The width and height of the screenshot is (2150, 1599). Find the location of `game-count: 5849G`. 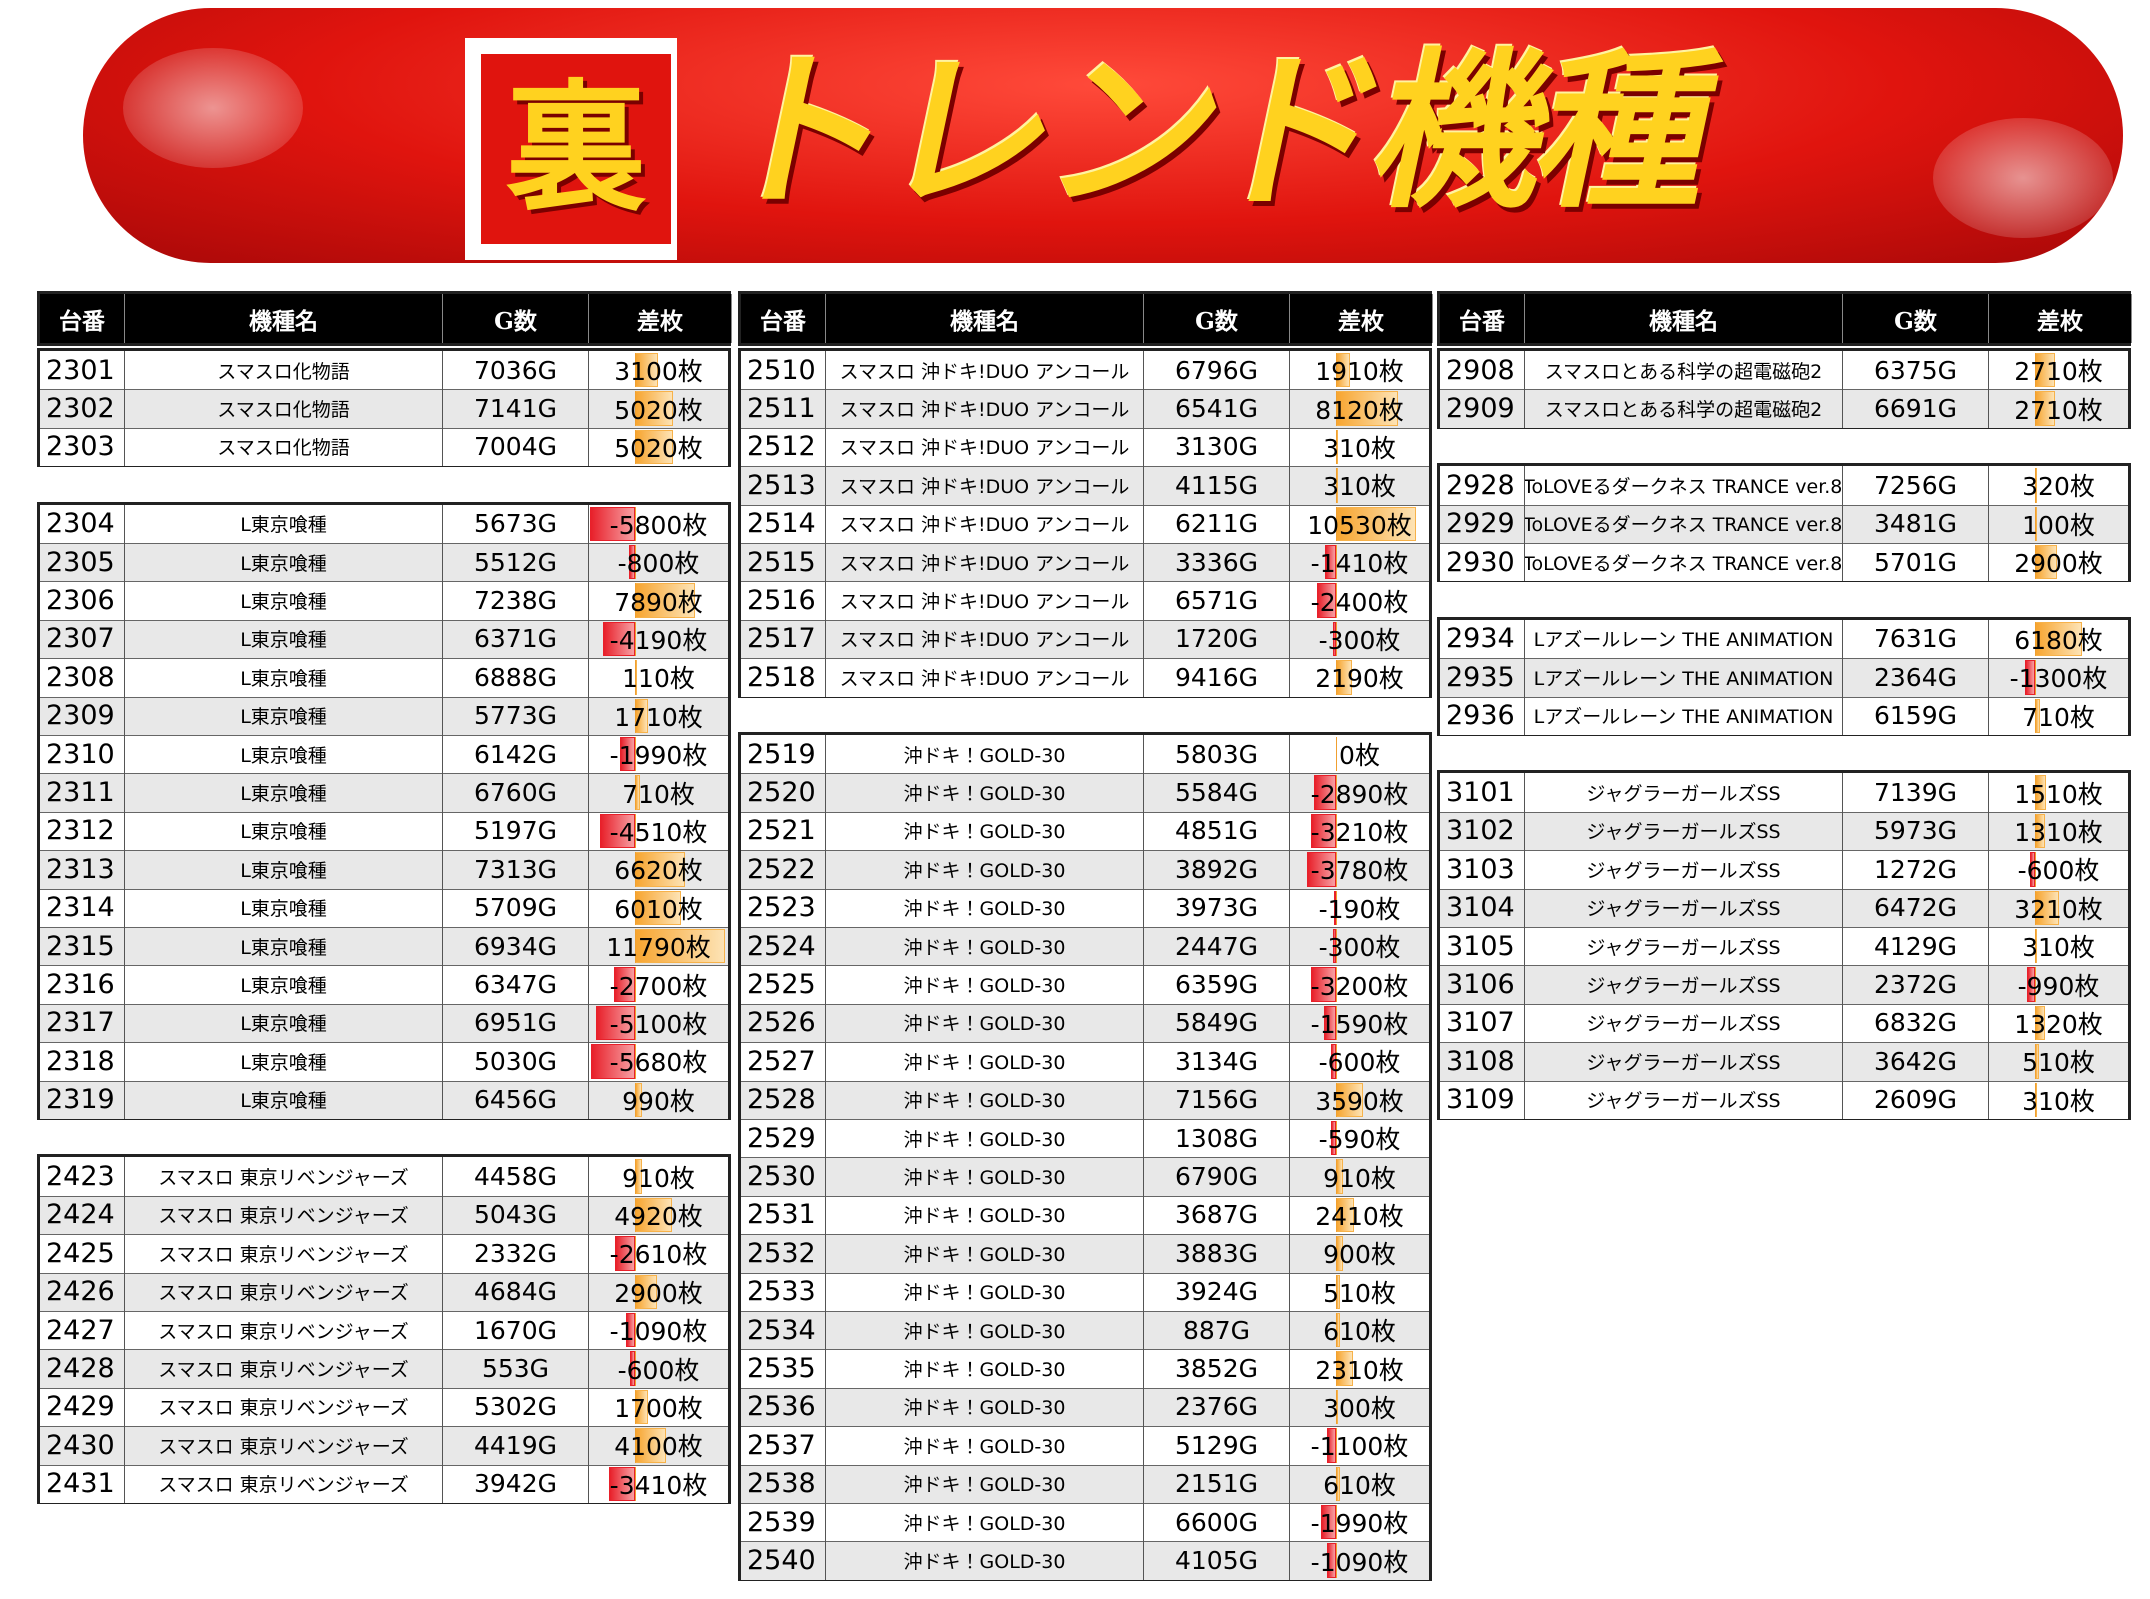

game-count: 5849G is located at coordinates (1217, 1023).